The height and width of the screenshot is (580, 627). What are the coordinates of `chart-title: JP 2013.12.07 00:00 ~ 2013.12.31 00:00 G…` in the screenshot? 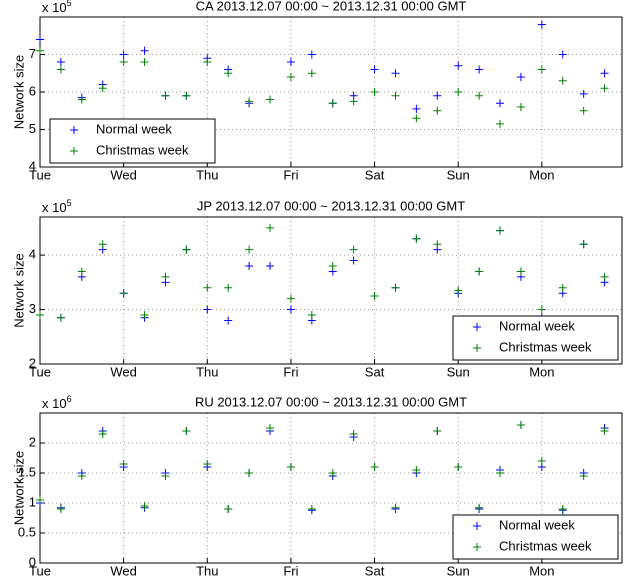 It's located at (331, 205).